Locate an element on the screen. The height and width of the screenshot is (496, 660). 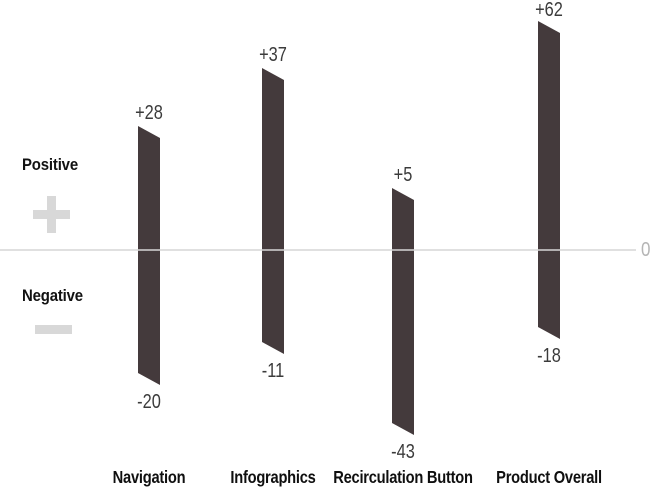
category-label-navigation: Navigation is located at coordinates (149, 477).